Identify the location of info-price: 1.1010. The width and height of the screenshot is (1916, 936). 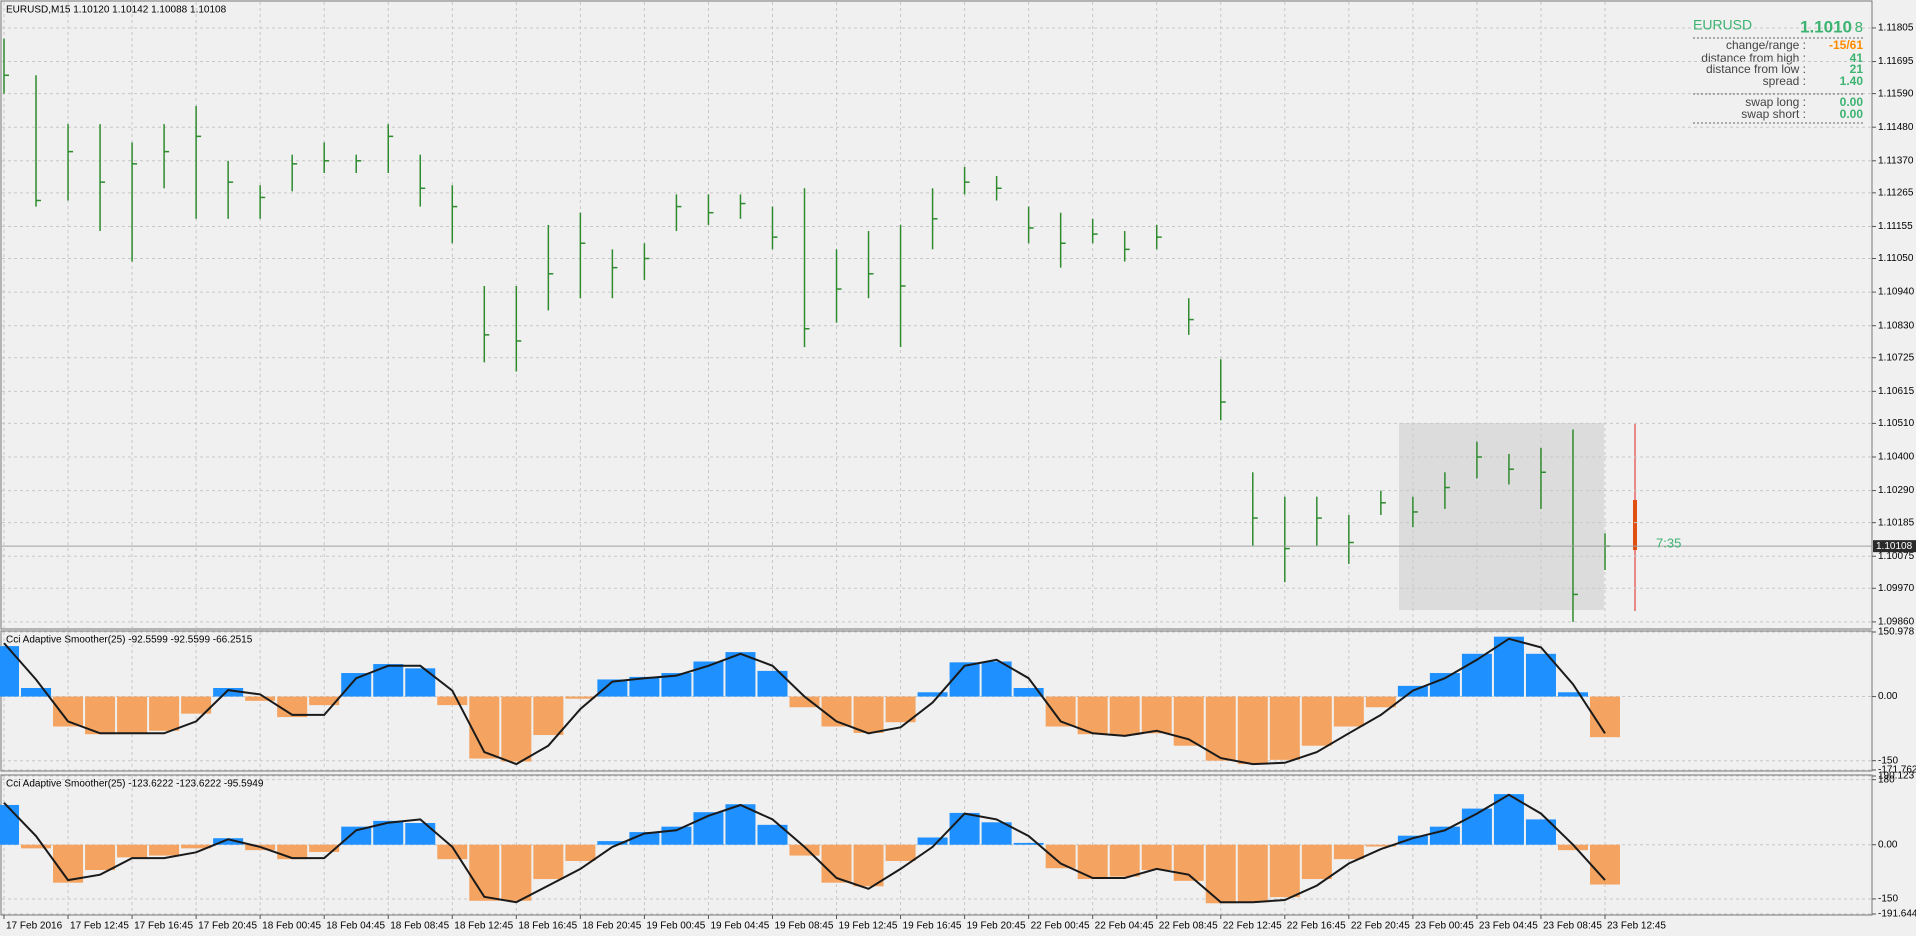
(1826, 26).